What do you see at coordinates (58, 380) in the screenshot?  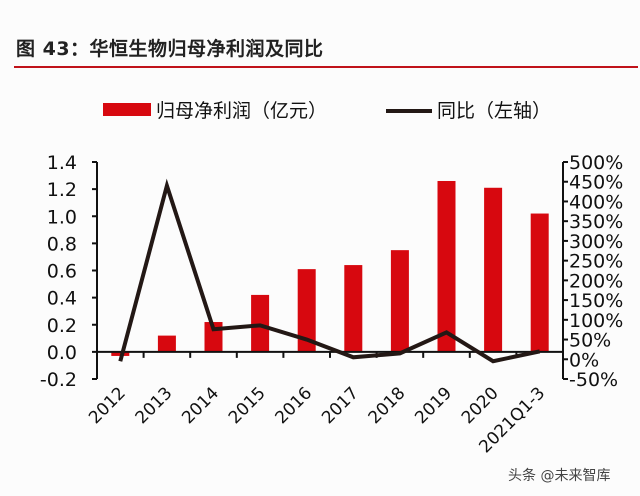 I see `left-tick-label: -0.2` at bounding box center [58, 380].